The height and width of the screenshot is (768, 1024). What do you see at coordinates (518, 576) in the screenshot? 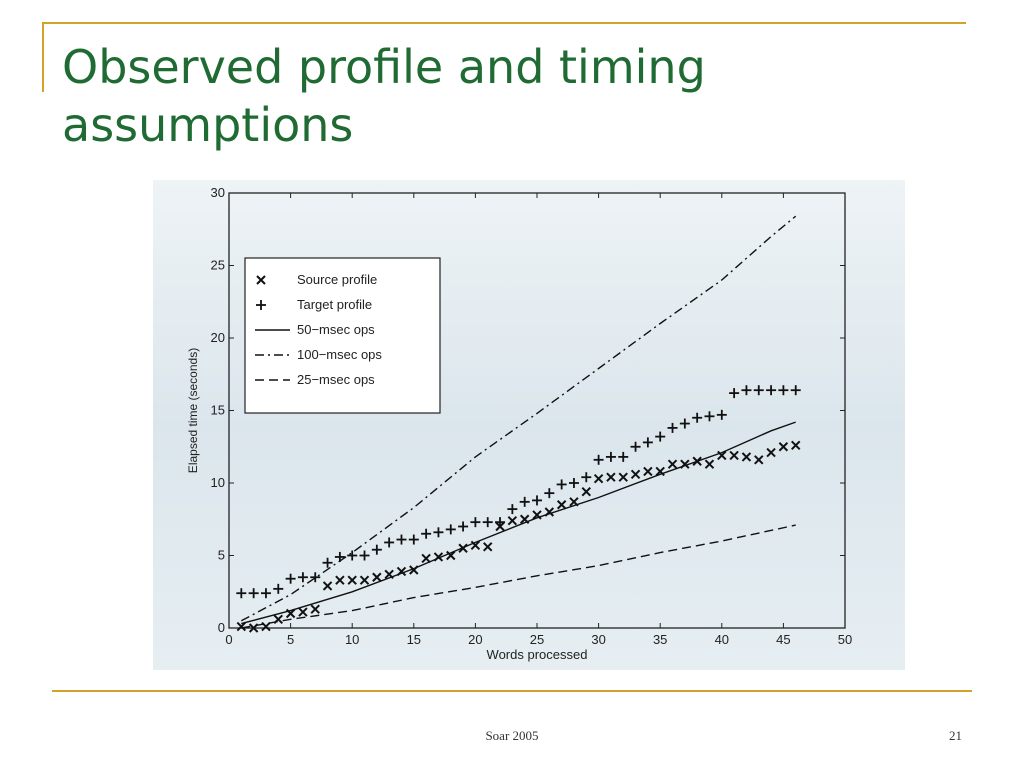
I see `series-line-25-msec-ops` at bounding box center [518, 576].